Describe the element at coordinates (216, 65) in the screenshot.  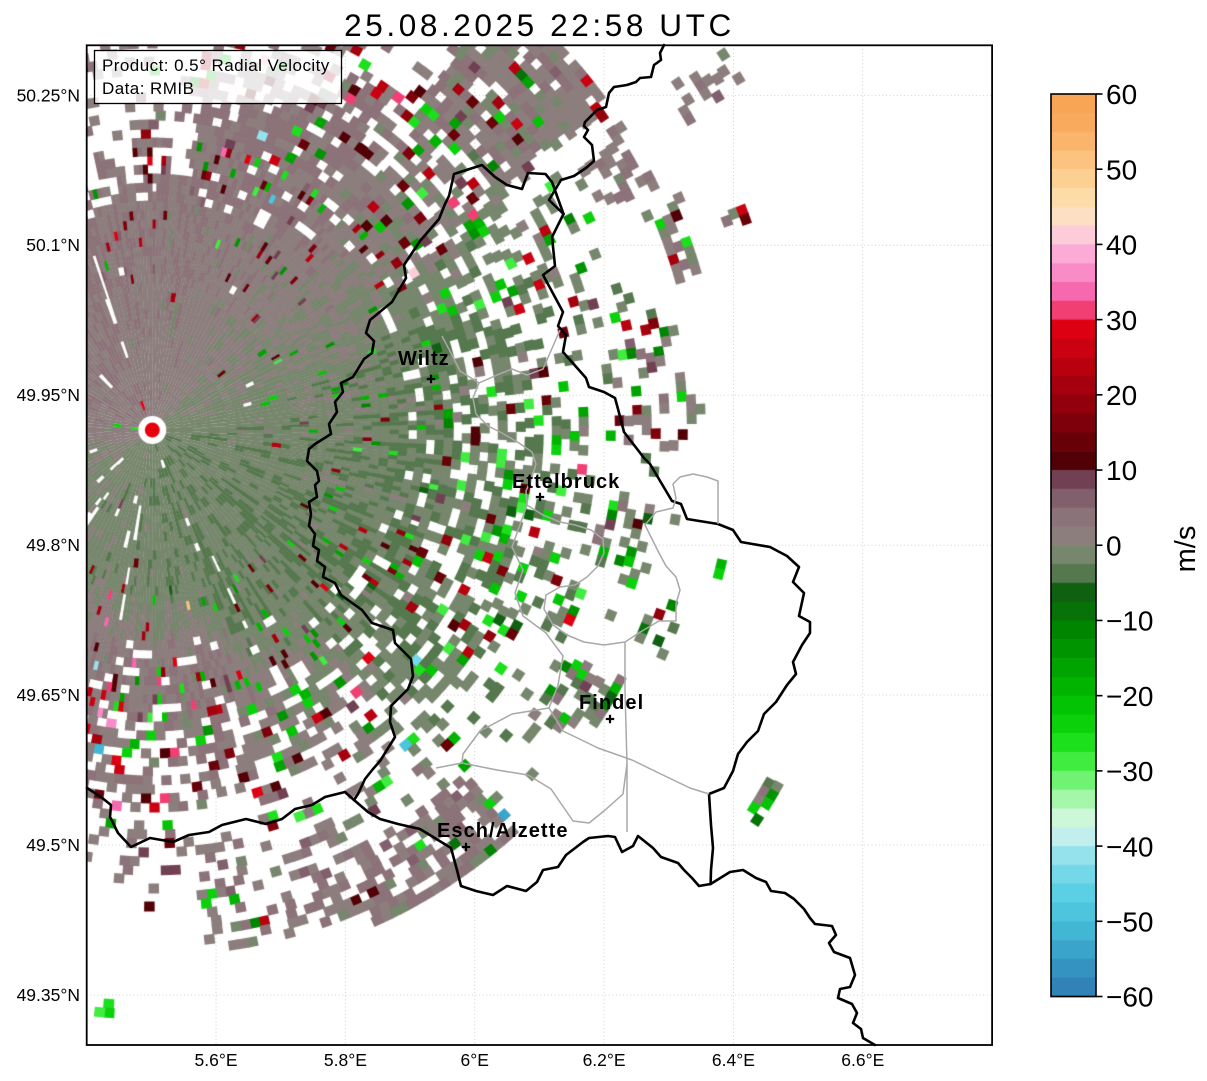
I see `svg-text: Product: 0.5° Radial Velocity` at that location.